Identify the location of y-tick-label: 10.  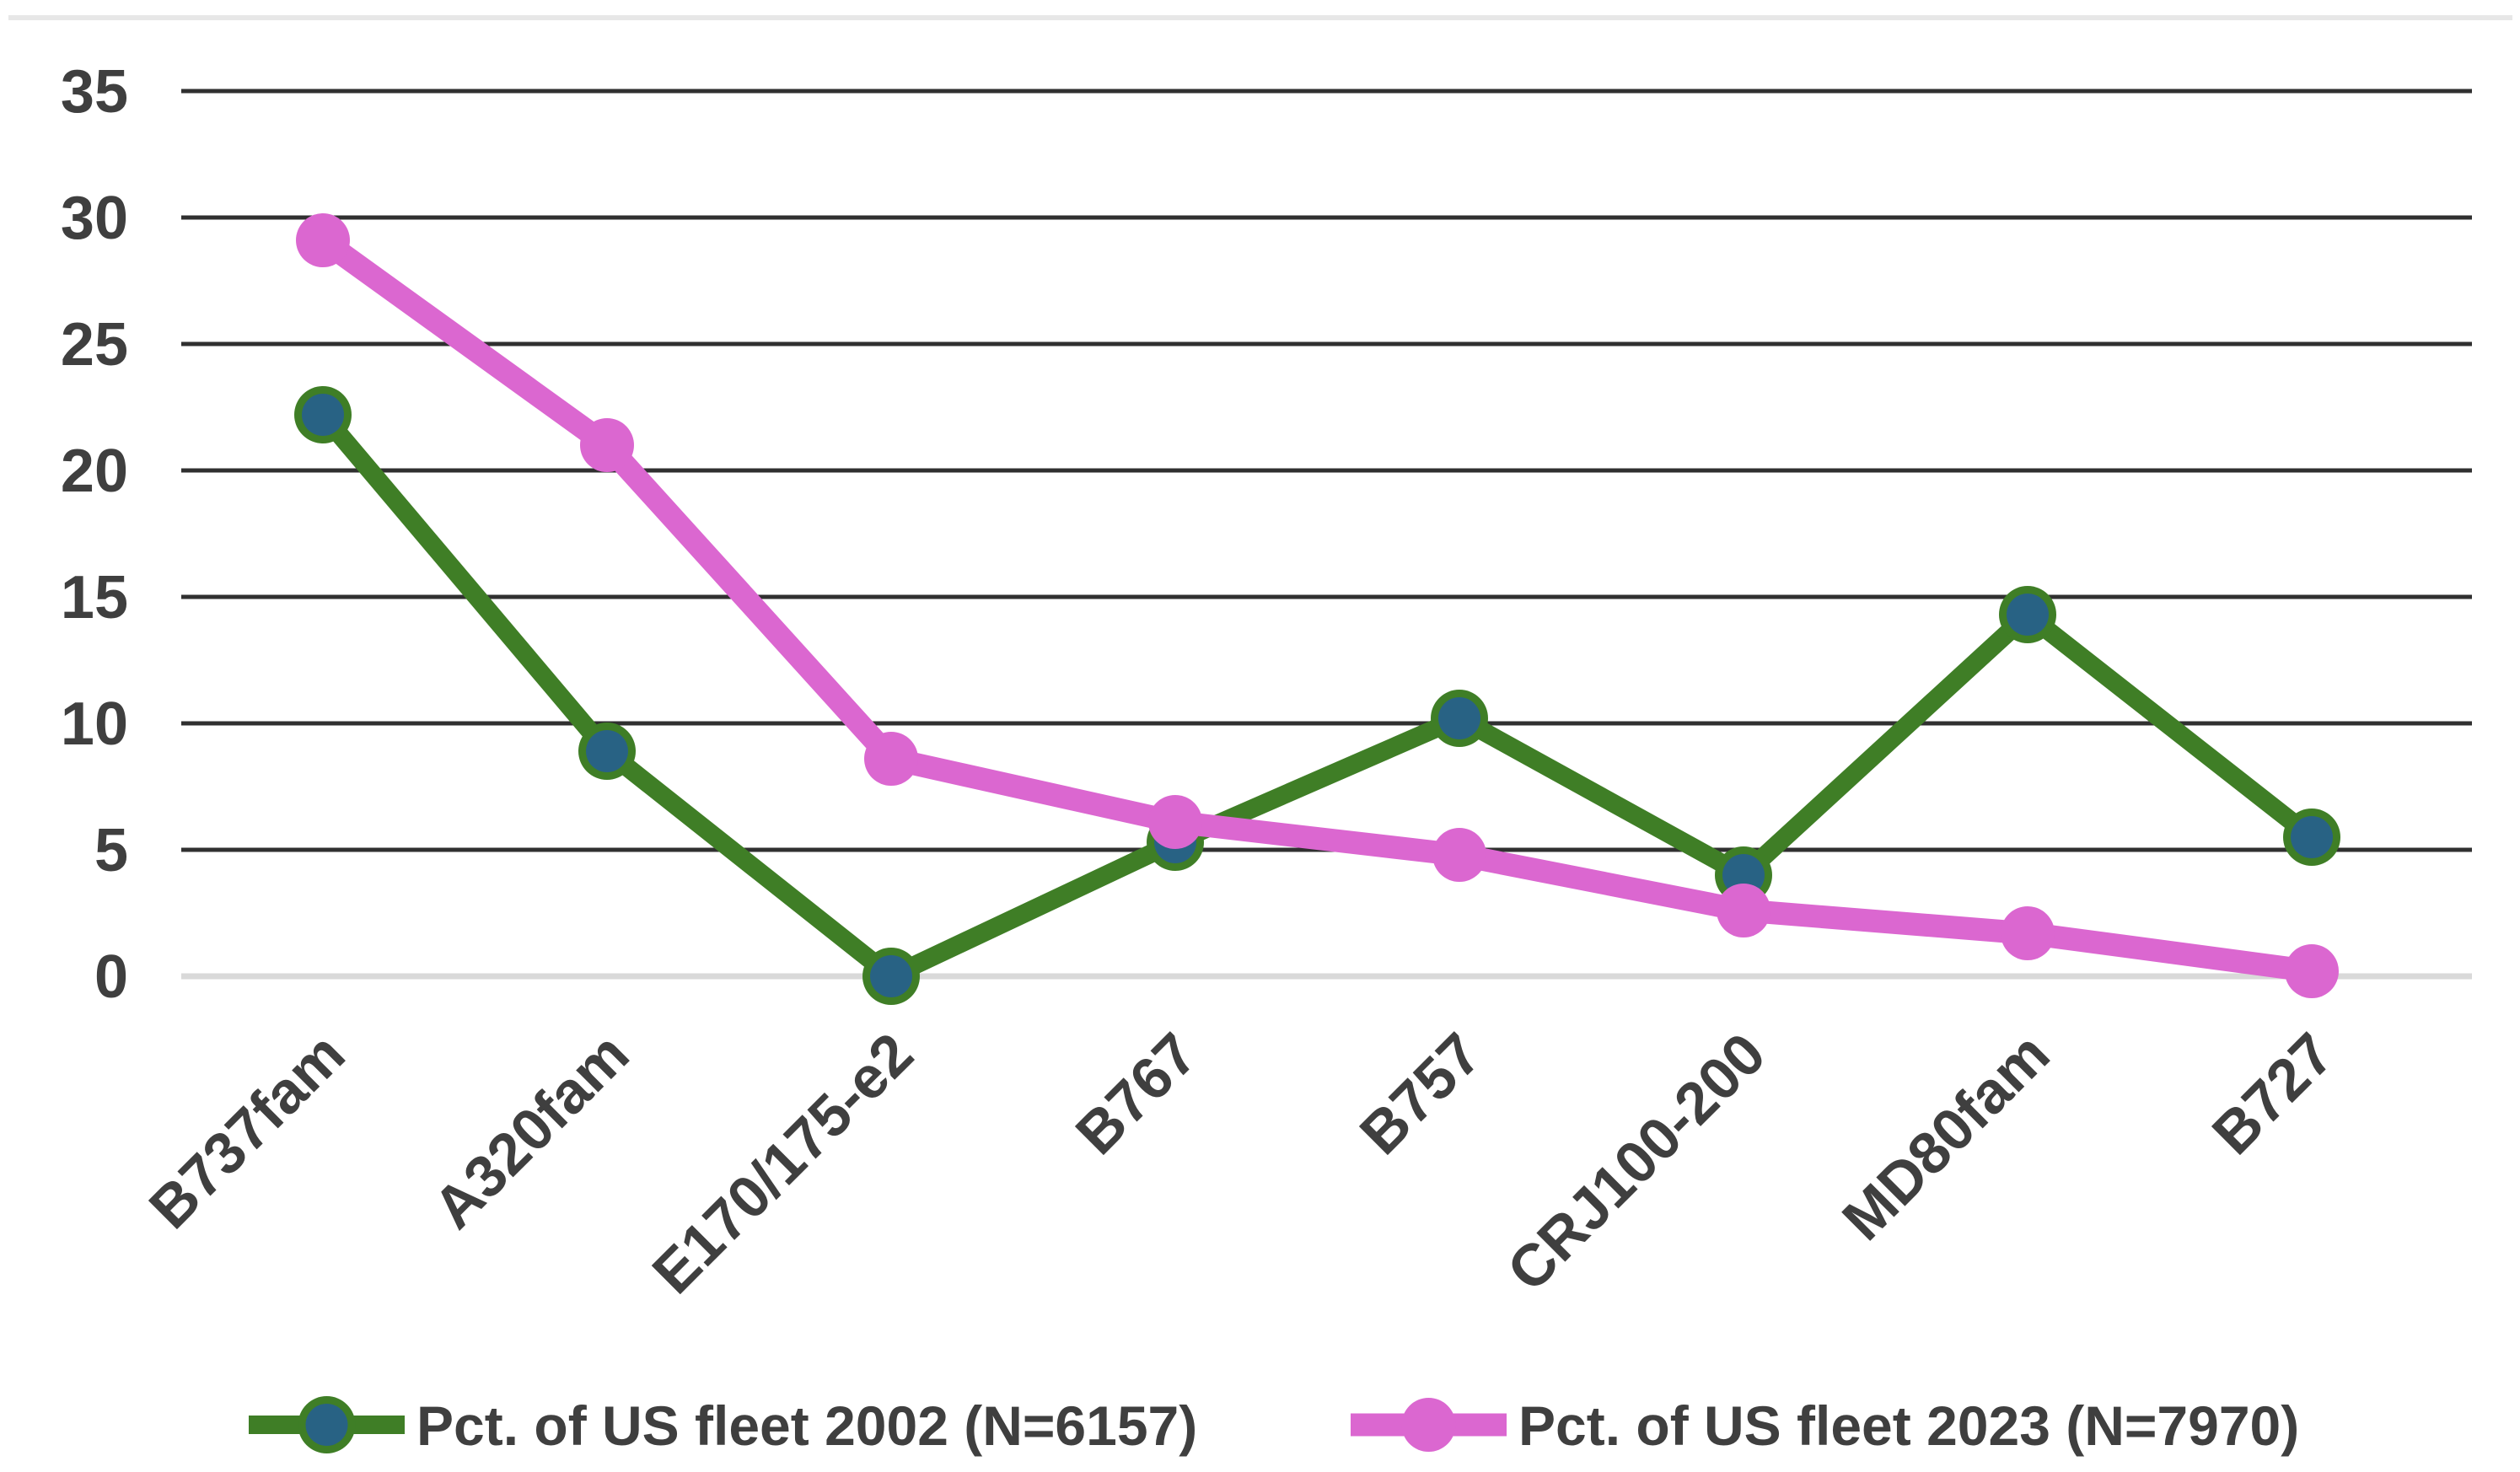
(95, 724).